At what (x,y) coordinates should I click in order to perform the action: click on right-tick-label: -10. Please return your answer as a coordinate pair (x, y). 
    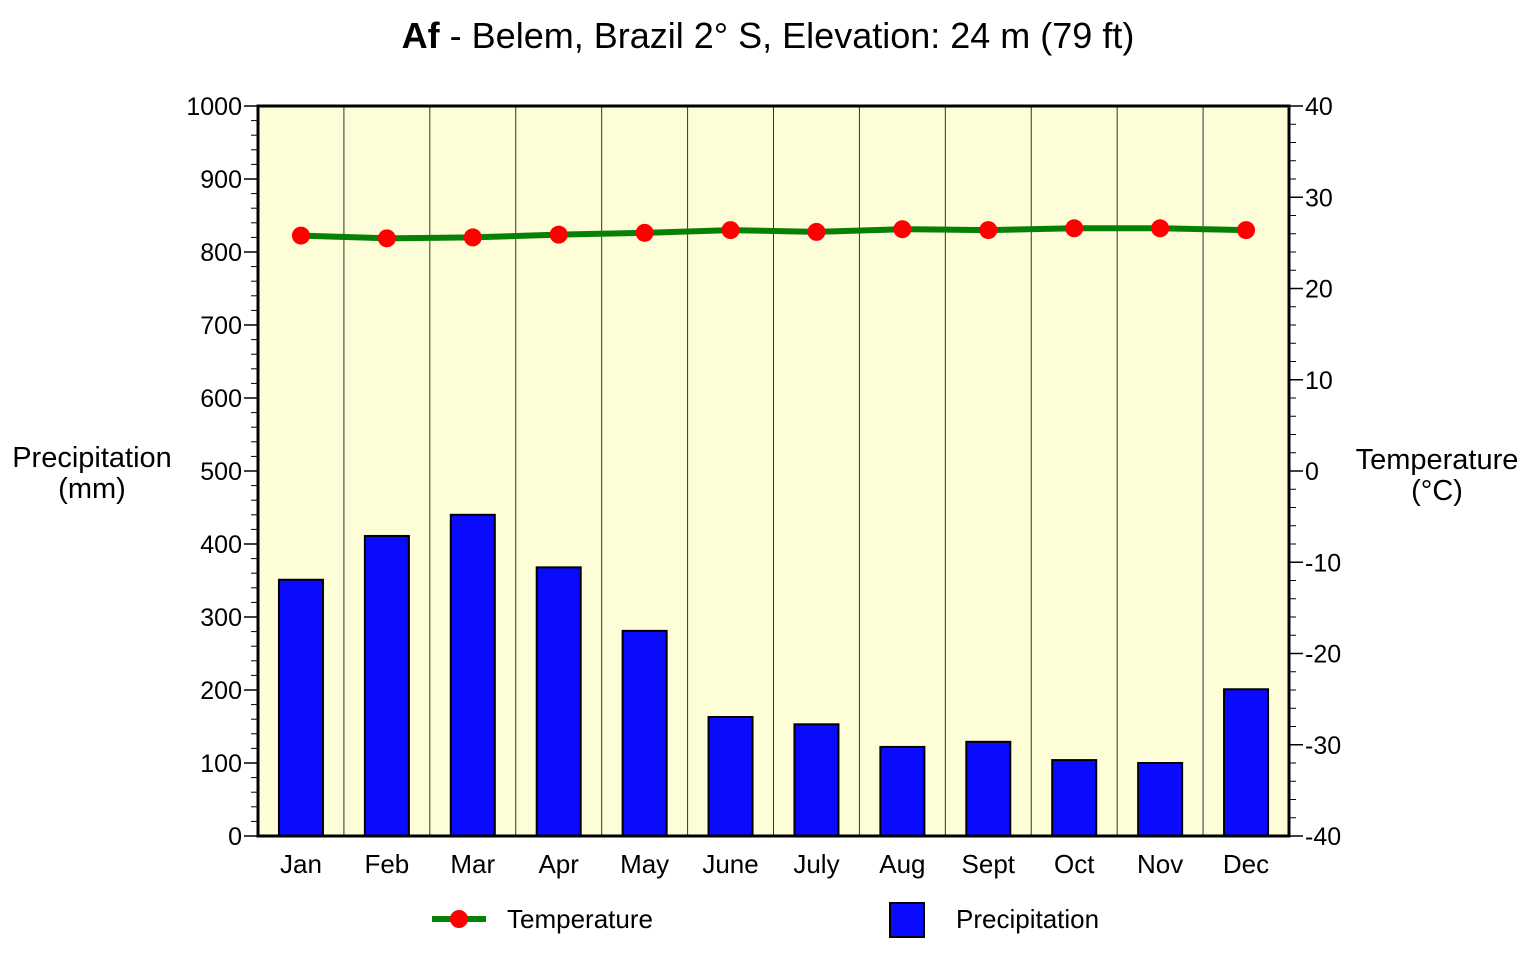
    Looking at the image, I should click on (1323, 563).